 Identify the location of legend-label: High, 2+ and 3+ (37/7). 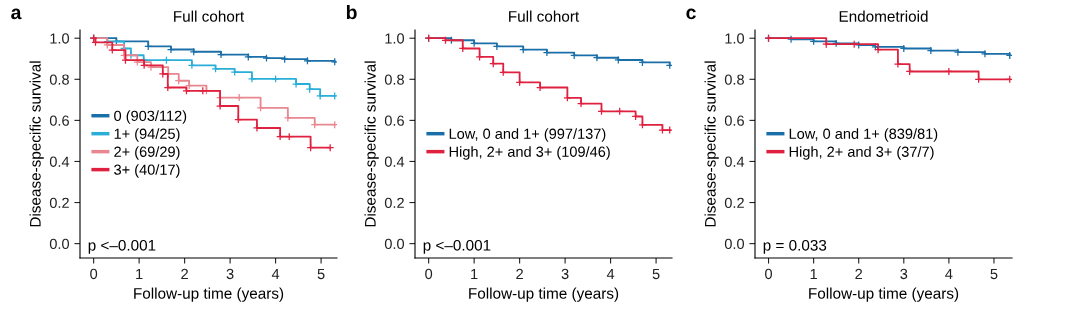
(861, 153).